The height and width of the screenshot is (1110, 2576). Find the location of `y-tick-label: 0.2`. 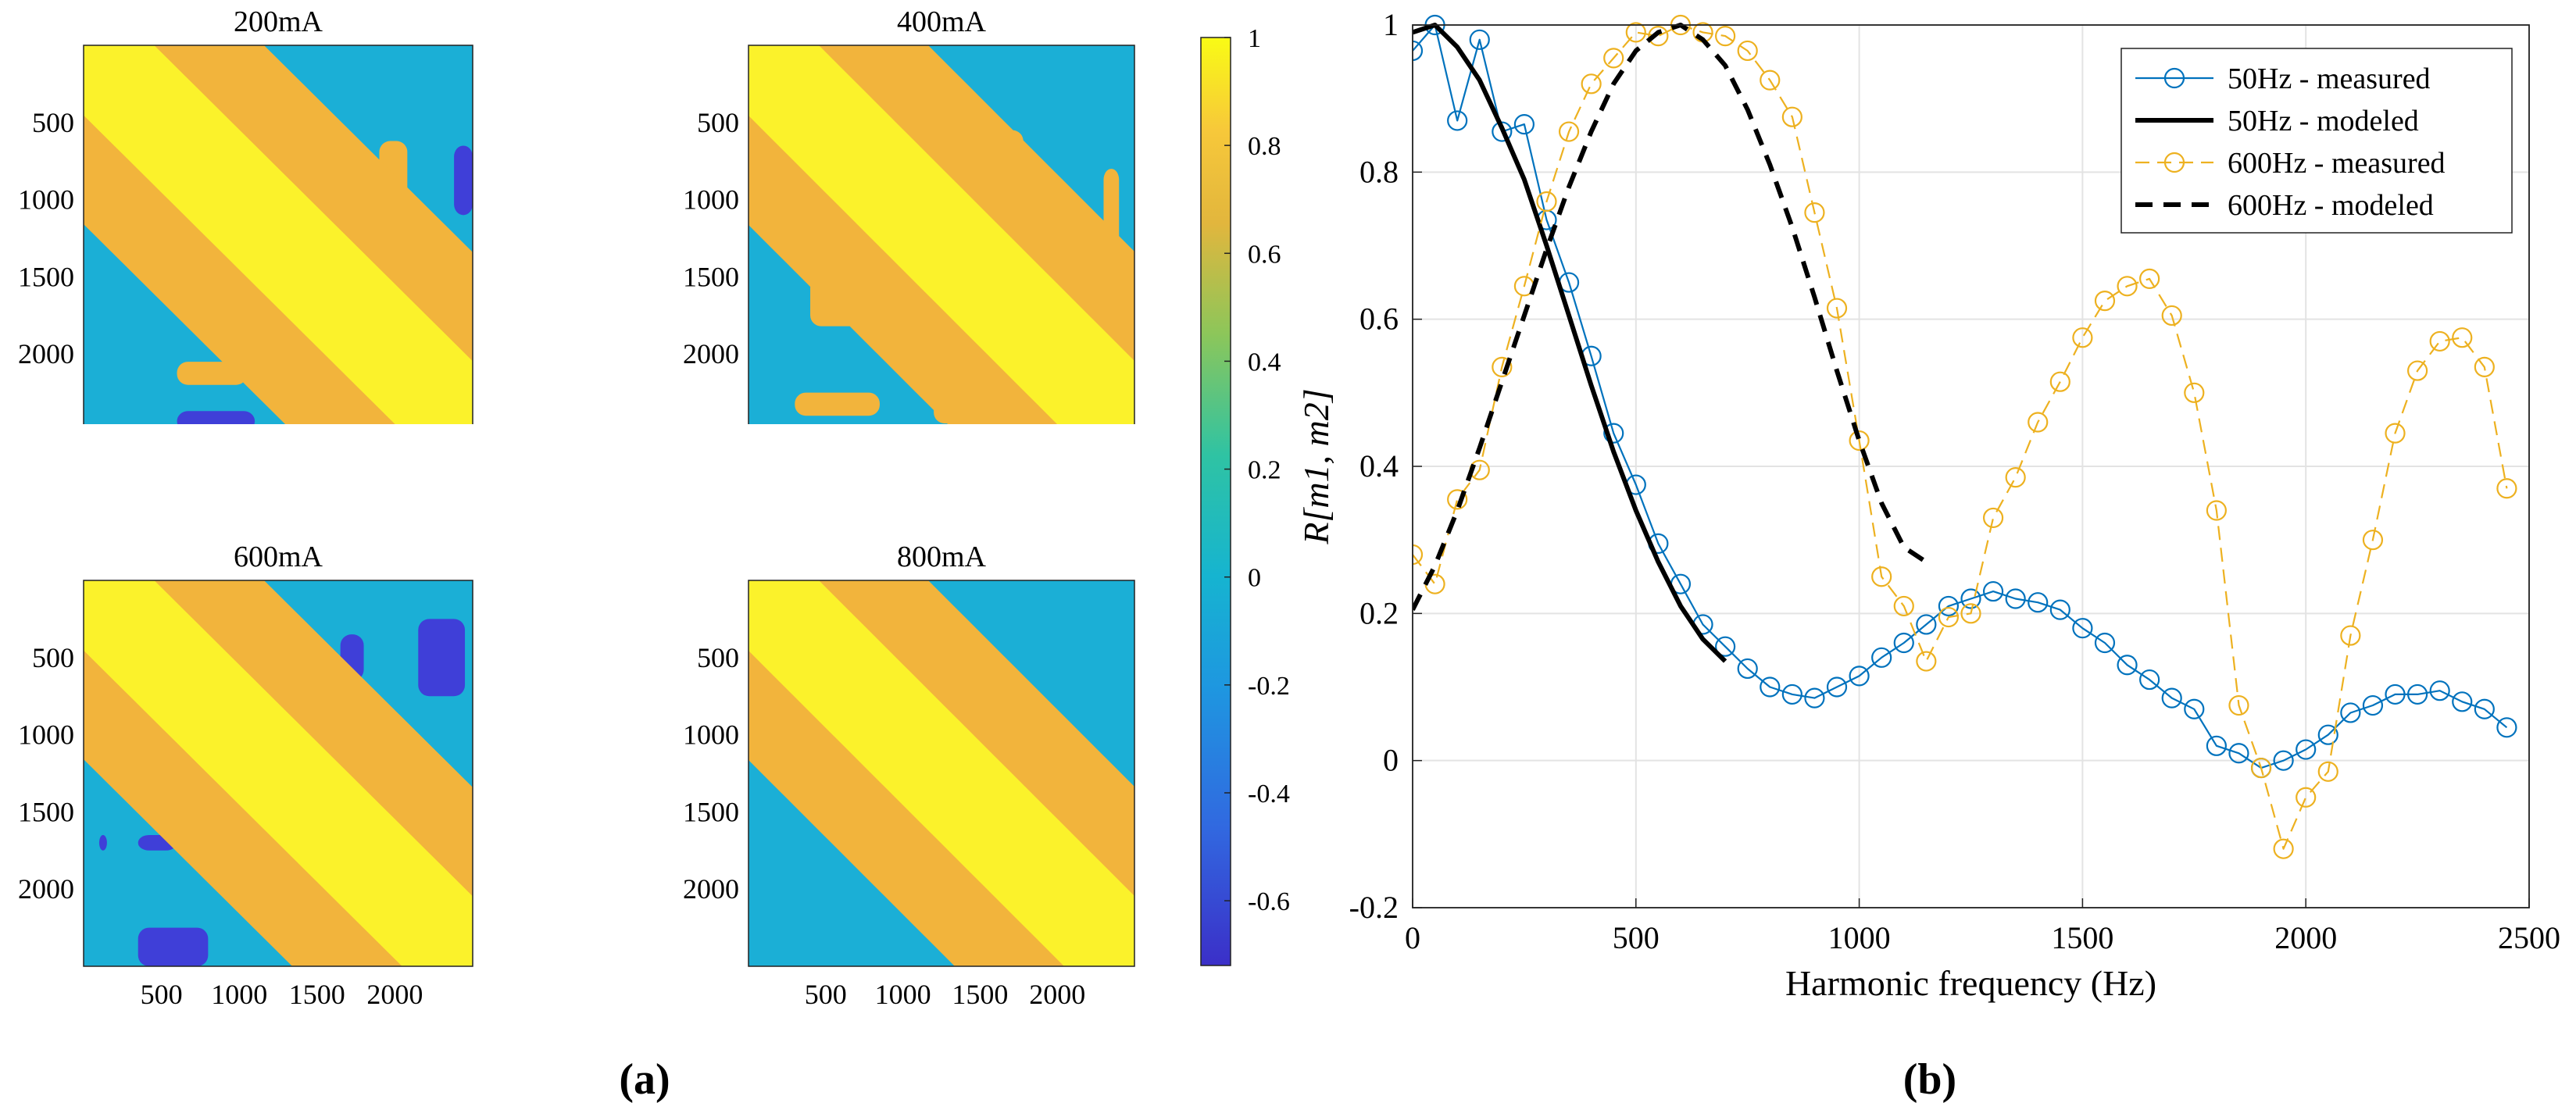

y-tick-label: 0.2 is located at coordinates (1379, 612).